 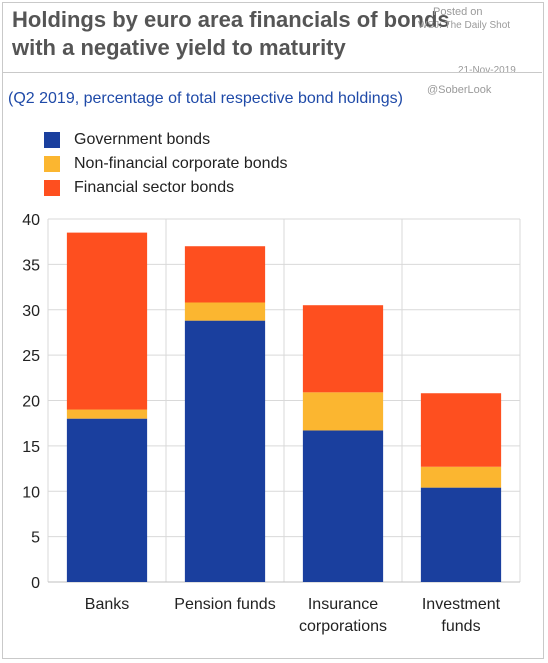 What do you see at coordinates (460, 626) in the screenshot?
I see `x-category-label: funds` at bounding box center [460, 626].